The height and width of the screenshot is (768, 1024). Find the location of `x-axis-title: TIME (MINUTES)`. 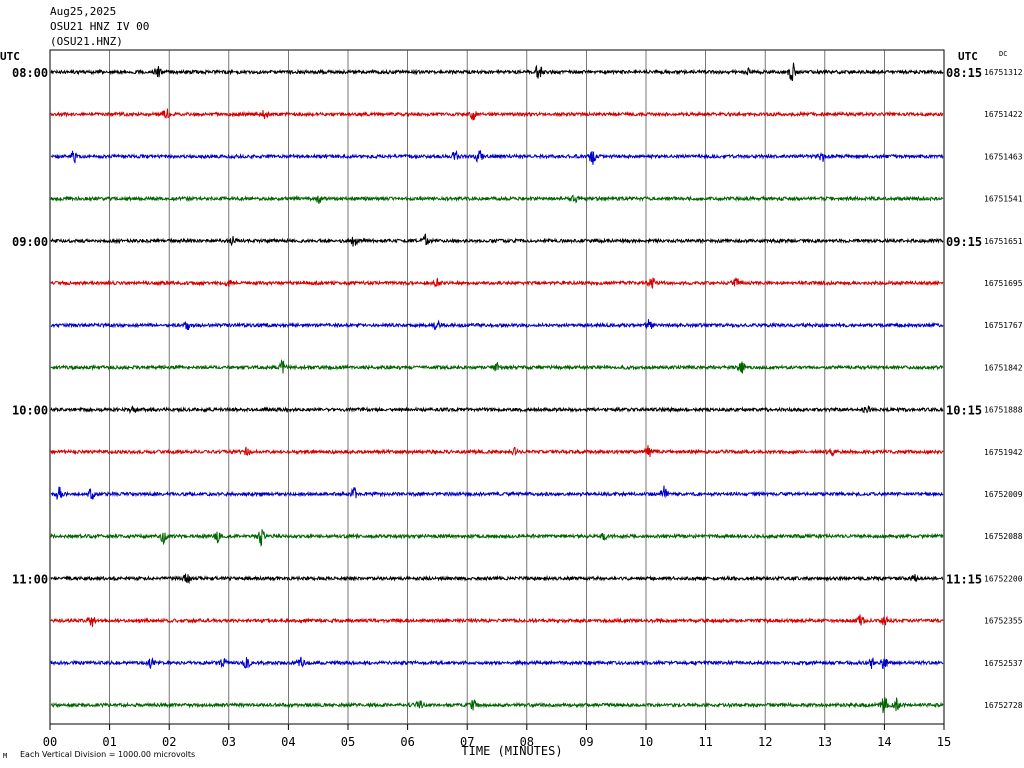

x-axis-title: TIME (MINUTES) is located at coordinates (512, 751).